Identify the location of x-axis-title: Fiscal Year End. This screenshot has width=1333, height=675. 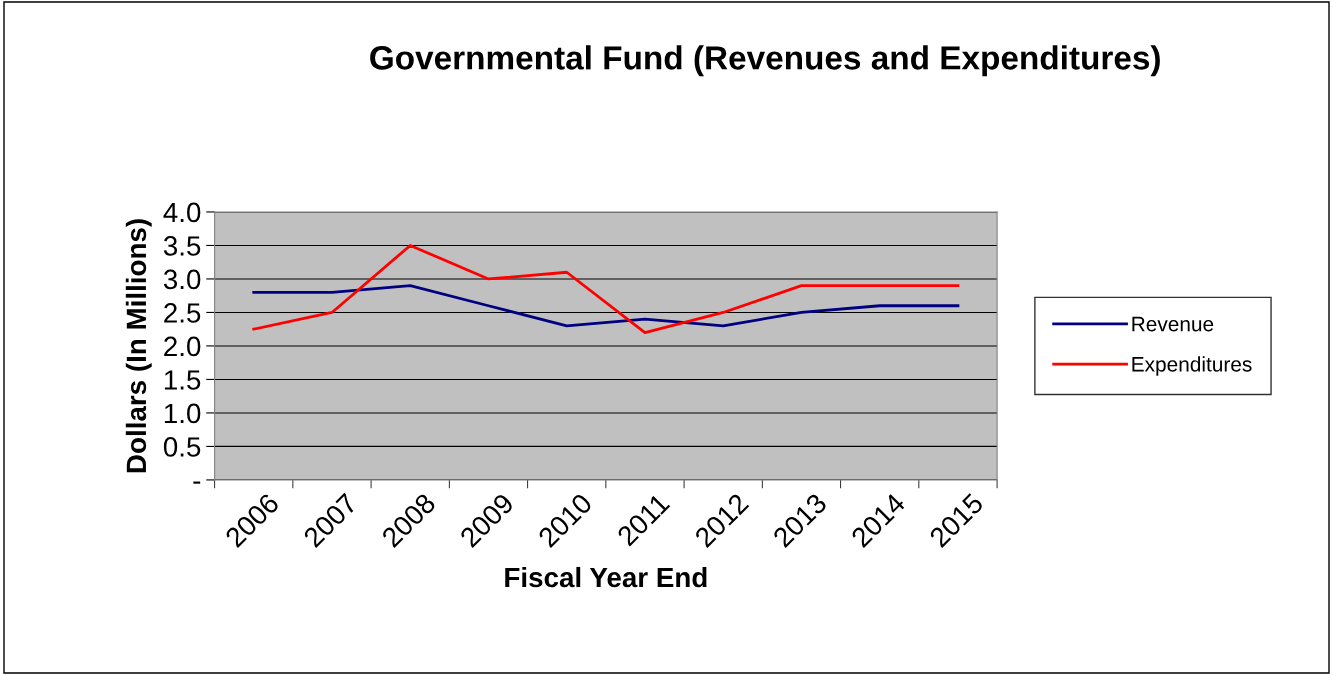
(606, 577).